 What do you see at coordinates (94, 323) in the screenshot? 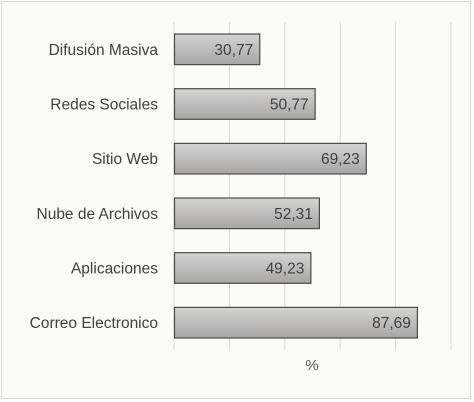
I see `category-label: Correo Electronico` at bounding box center [94, 323].